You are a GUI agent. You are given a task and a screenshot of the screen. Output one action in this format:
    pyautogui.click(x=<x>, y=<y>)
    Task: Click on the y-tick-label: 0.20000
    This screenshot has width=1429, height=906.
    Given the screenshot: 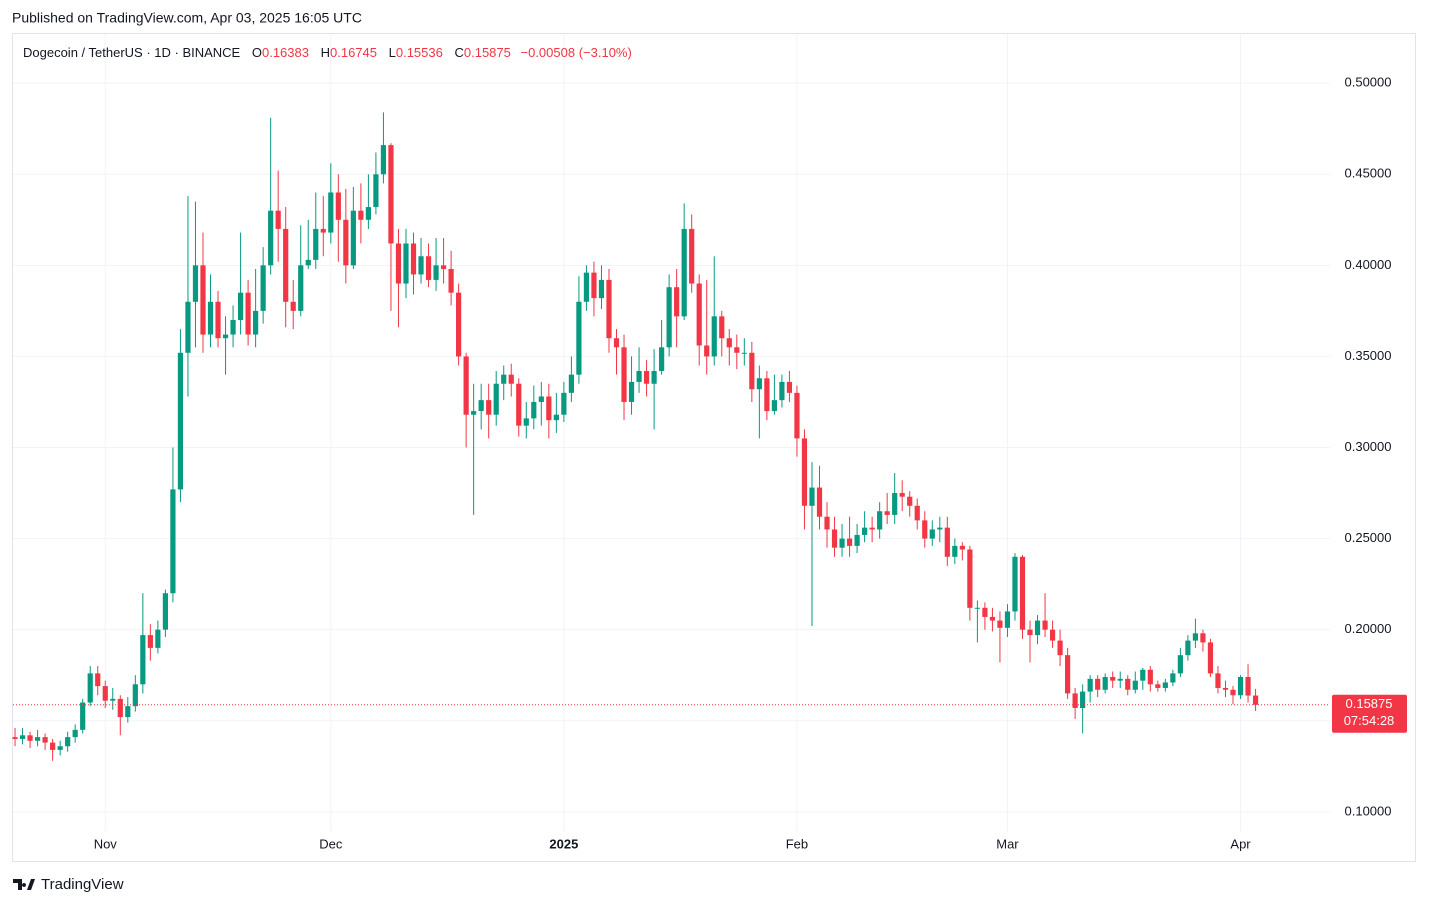 What is the action you would take?
    pyautogui.click(x=1368, y=628)
    